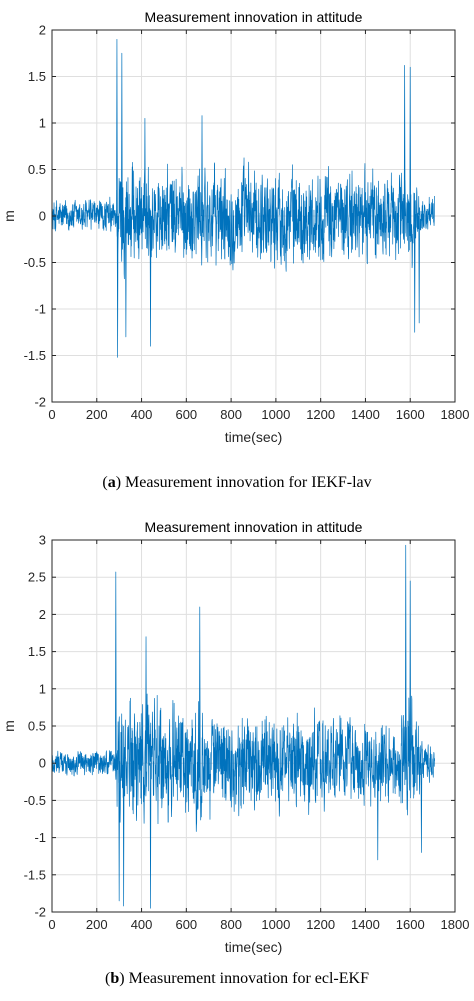 This screenshot has width=474, height=1001. I want to click on caption-b: (b) Measurement innovation for ecl-EKF, so click(237, 978).